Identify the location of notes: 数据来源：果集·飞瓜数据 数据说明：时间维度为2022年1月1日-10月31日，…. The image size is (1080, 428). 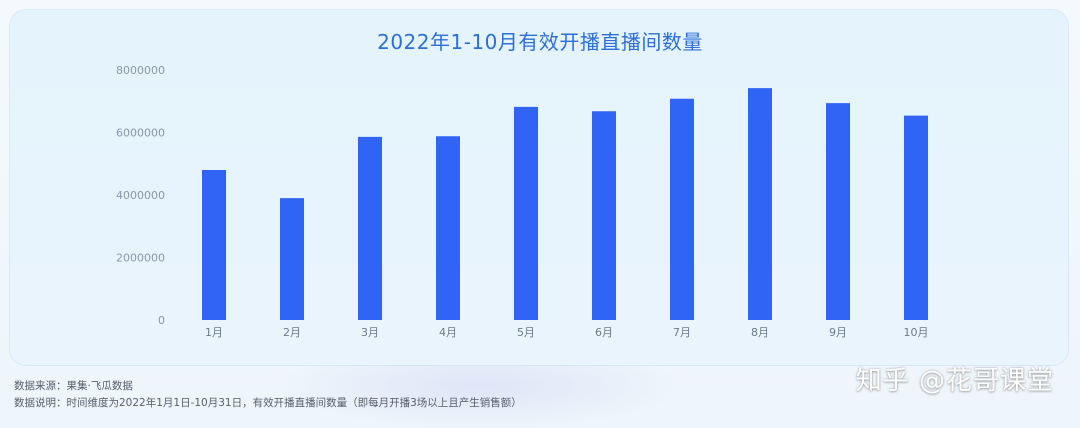
(268, 395).